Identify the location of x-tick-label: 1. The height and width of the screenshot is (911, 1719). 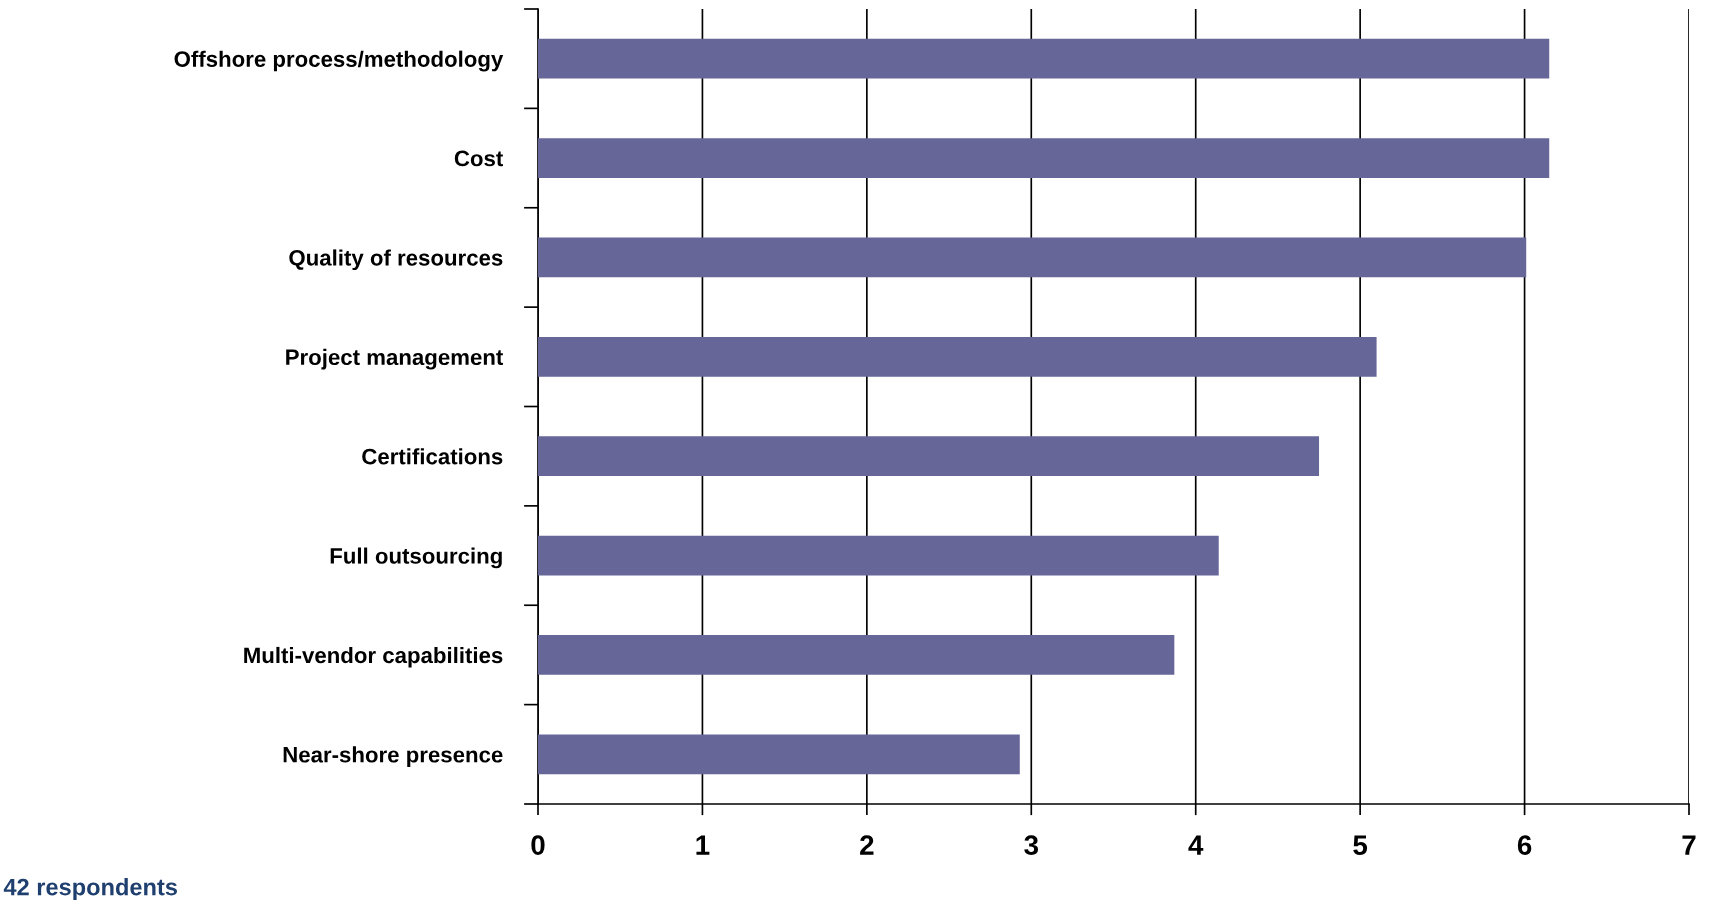
(703, 845).